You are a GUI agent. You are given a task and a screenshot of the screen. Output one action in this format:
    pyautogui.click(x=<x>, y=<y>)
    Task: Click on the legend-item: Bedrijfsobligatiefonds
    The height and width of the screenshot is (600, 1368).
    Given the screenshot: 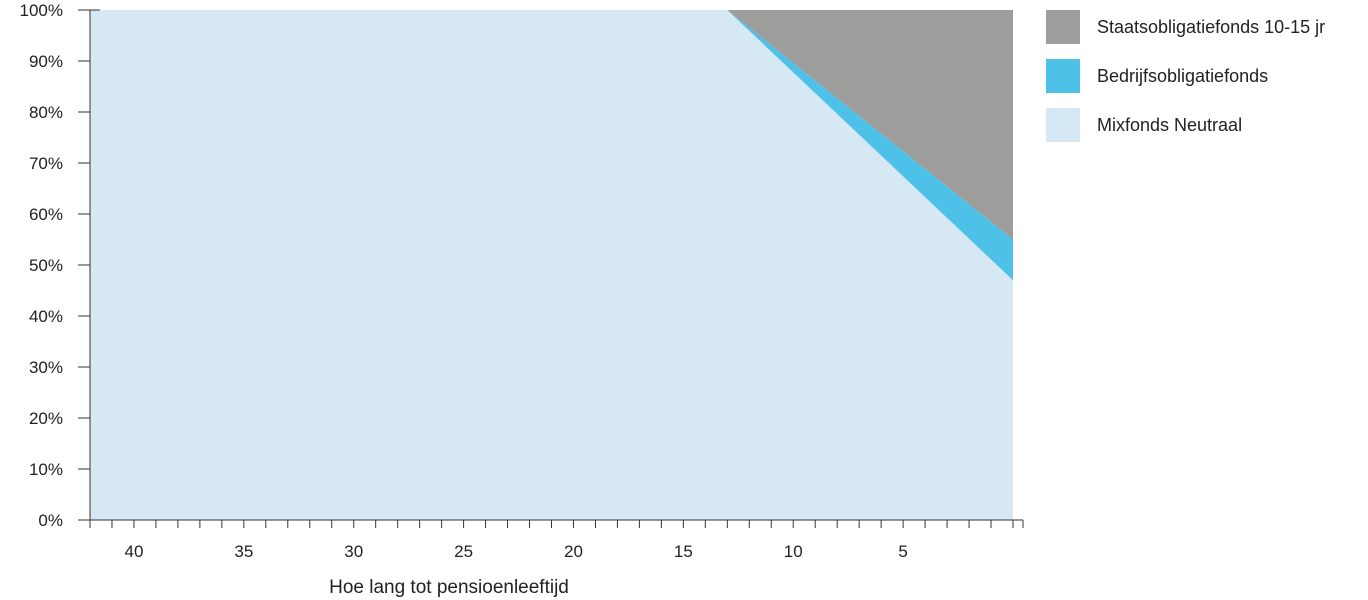 What is the action you would take?
    pyautogui.click(x=1185, y=76)
    